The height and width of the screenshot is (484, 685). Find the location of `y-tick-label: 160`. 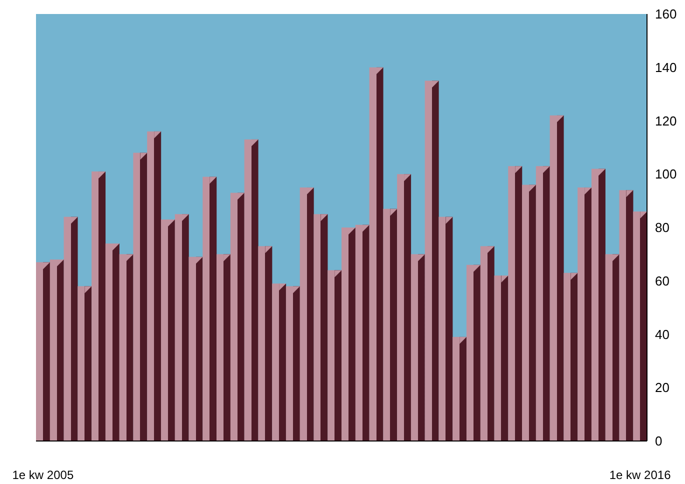

y-tick-label: 160 is located at coordinates (666, 14).